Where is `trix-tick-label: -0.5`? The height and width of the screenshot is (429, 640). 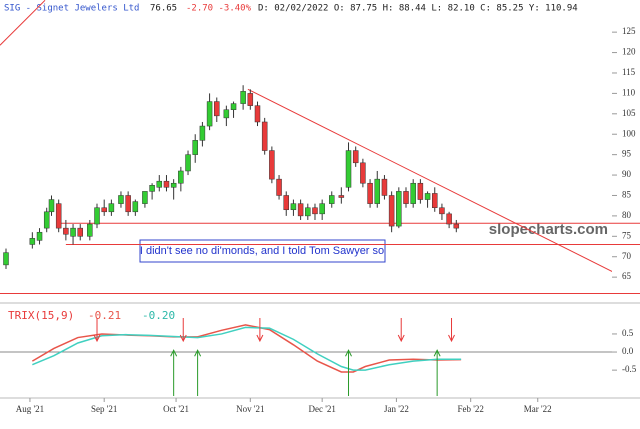 trix-tick-label: -0.5 is located at coordinates (629, 369).